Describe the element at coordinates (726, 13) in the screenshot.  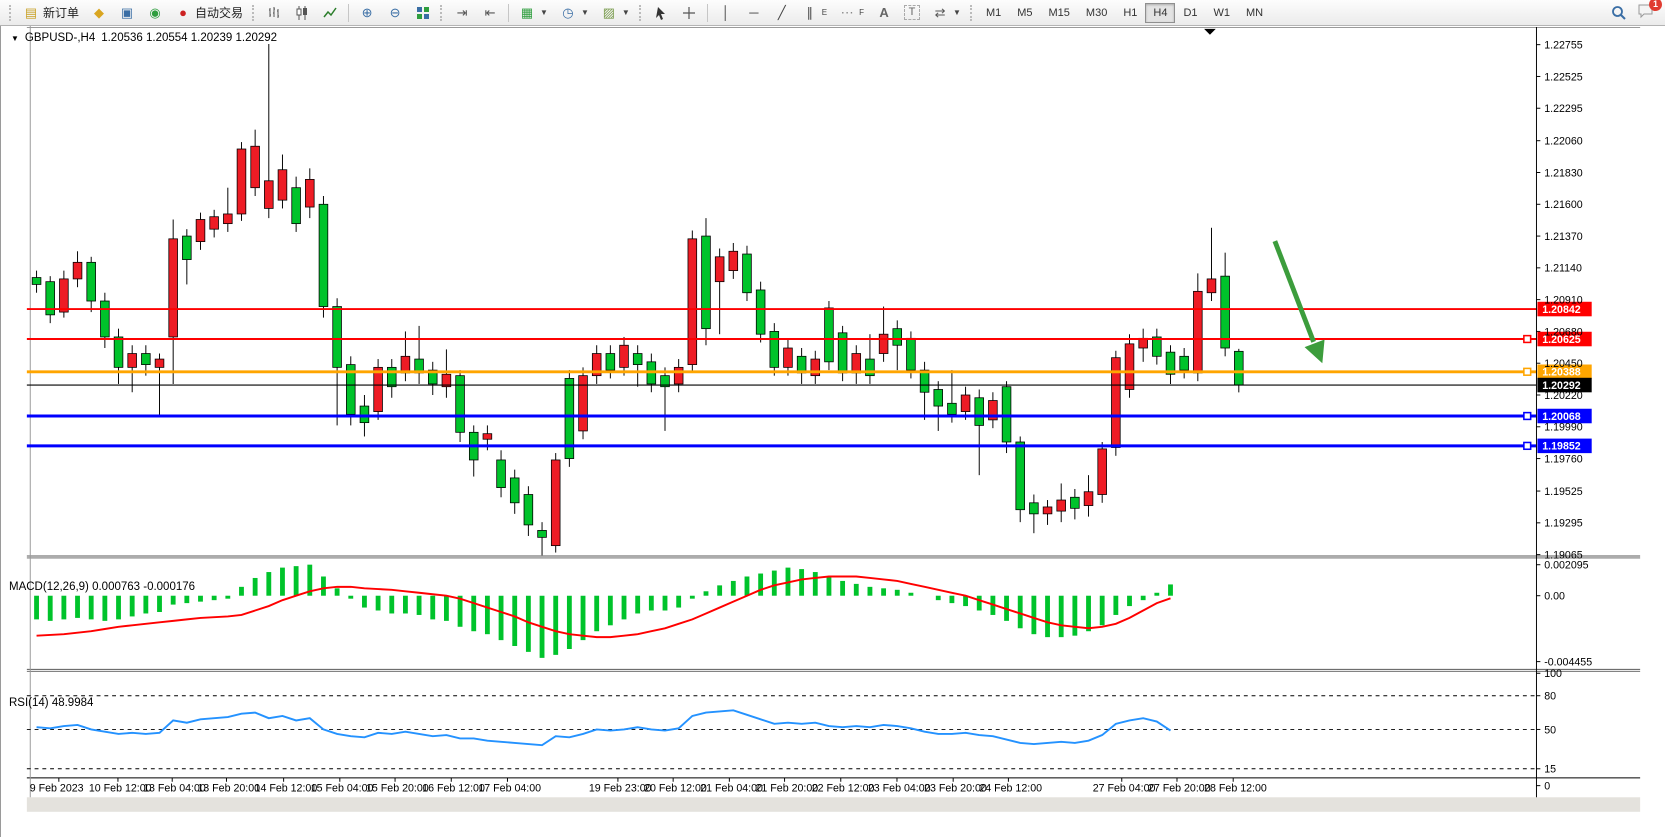
I see `vertical-line-tool-button: │` at that location.